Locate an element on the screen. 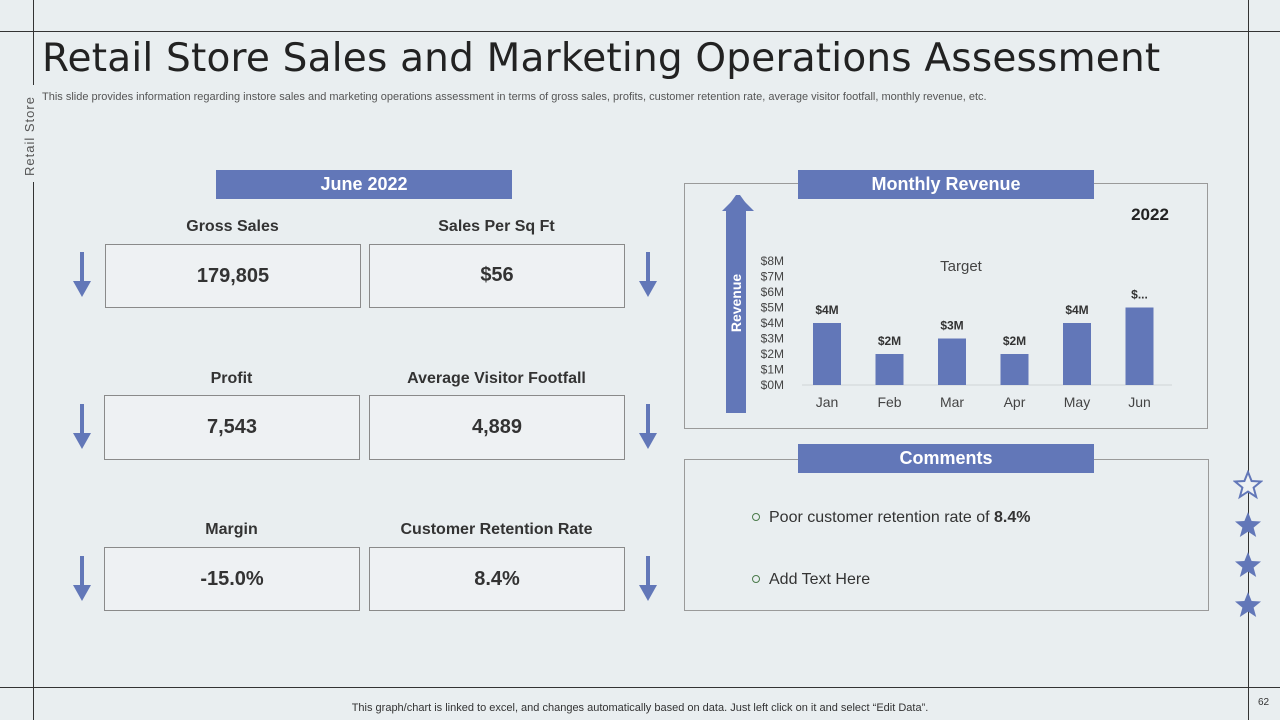 The image size is (1280, 720). comment-item: Poor customer retention rate of 8.4% is located at coordinates (891, 518).